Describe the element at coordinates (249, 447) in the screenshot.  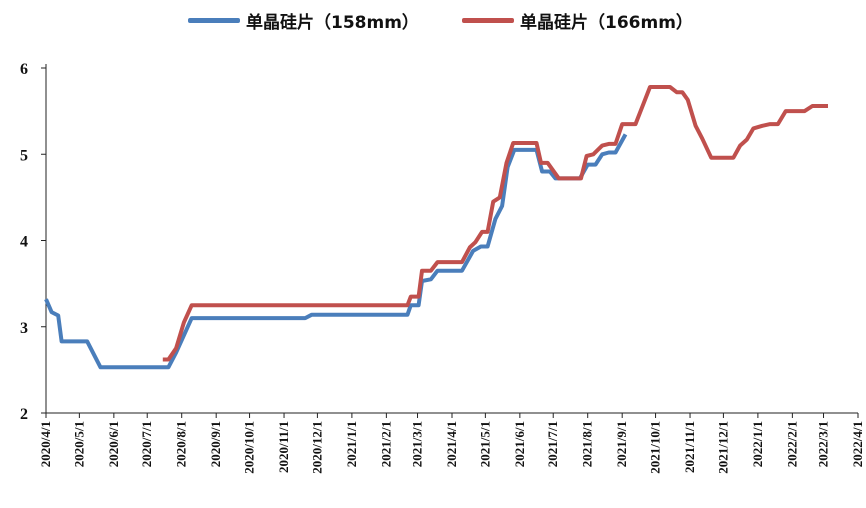
I see `x-tick-label: 2020/10/1` at that location.